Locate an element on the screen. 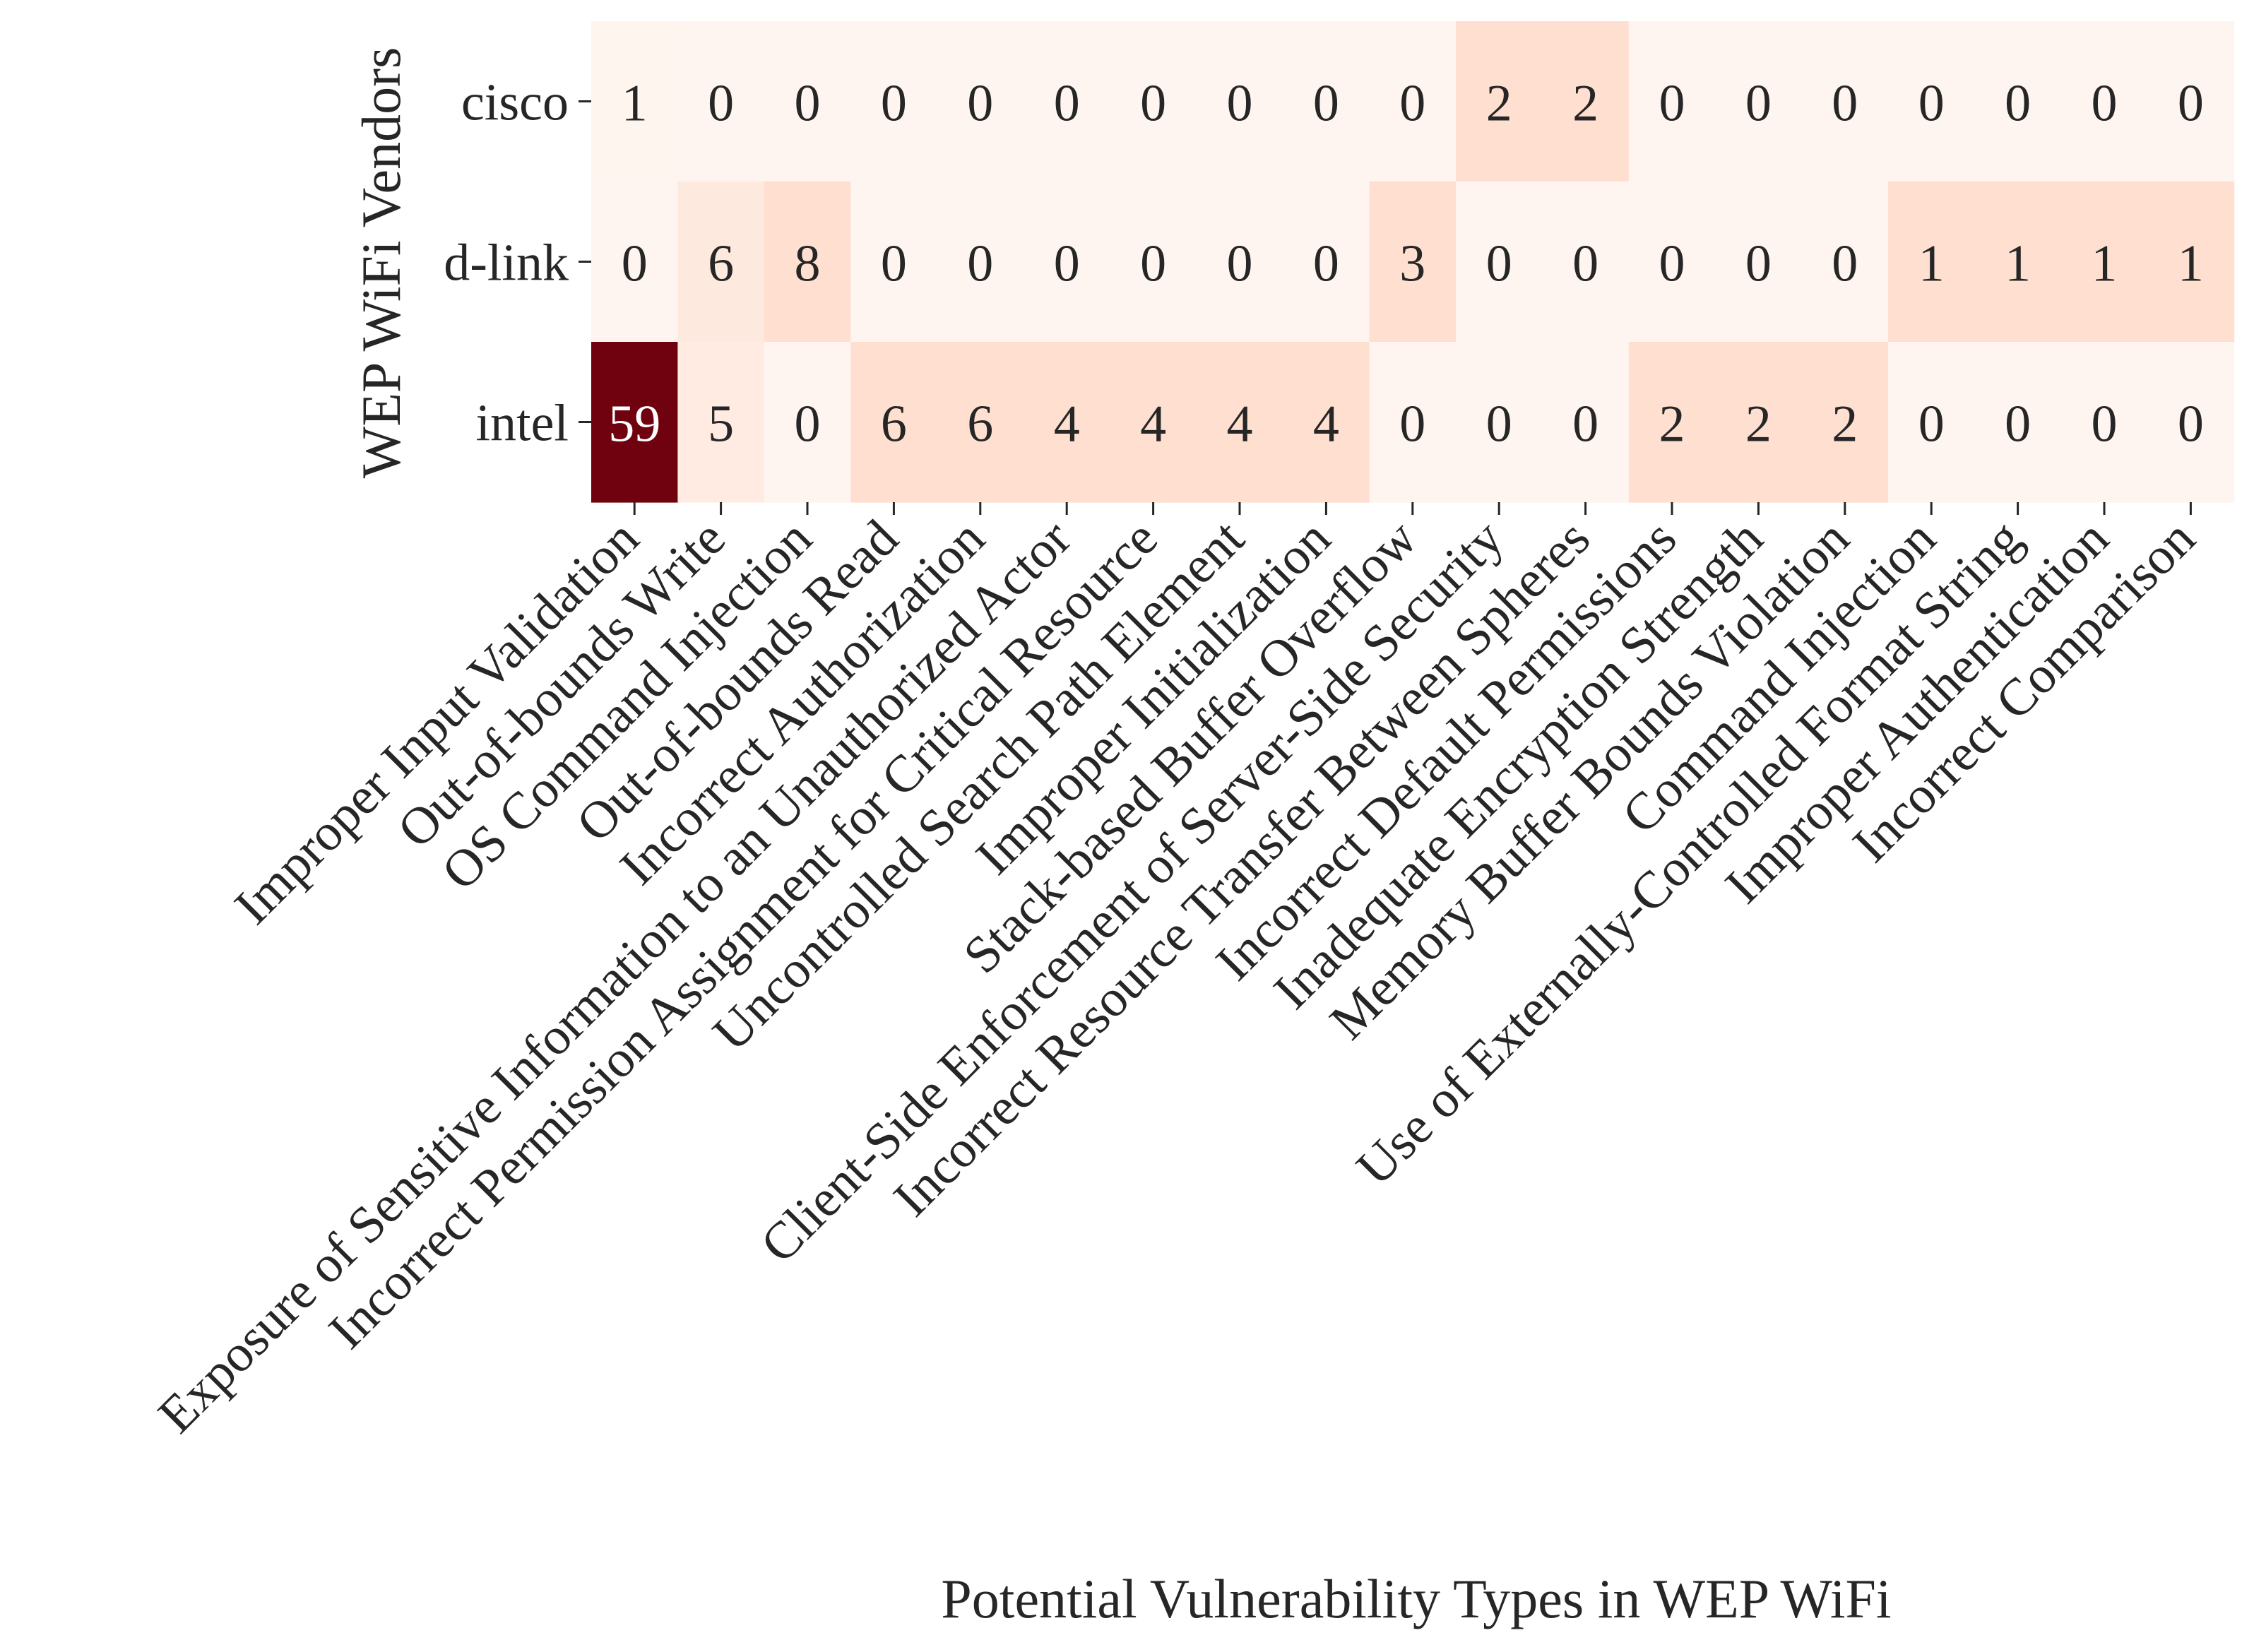  cell-value-label: 3 is located at coordinates (1412, 264).